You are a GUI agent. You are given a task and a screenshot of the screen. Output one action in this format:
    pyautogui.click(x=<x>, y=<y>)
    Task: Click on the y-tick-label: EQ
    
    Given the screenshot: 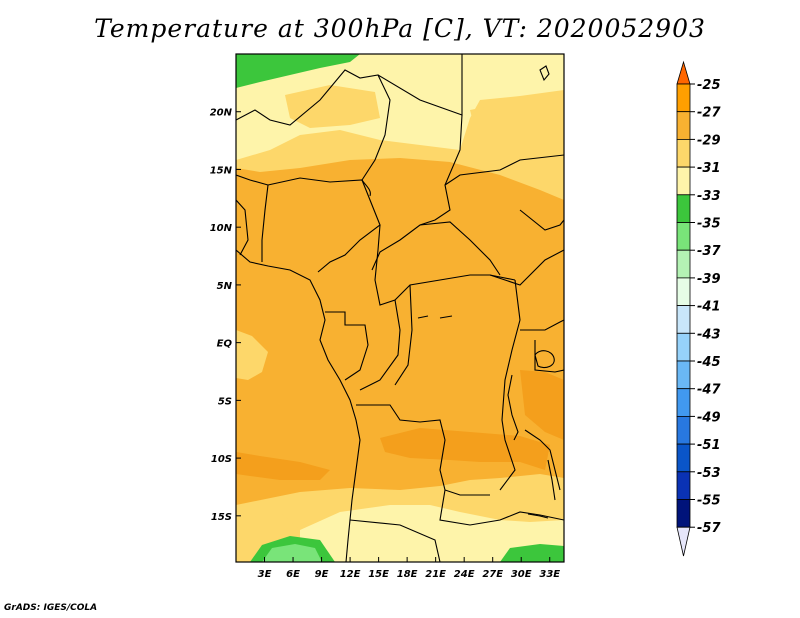 What is the action you would take?
    pyautogui.click(x=225, y=344)
    